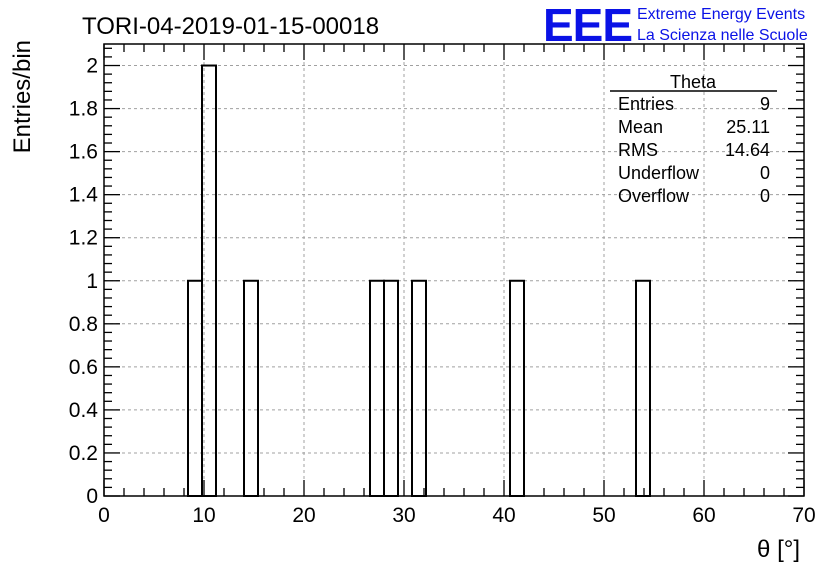 The width and height of the screenshot is (836, 572). I want to click on y-tick-label-7: 1.4, so click(84, 195).